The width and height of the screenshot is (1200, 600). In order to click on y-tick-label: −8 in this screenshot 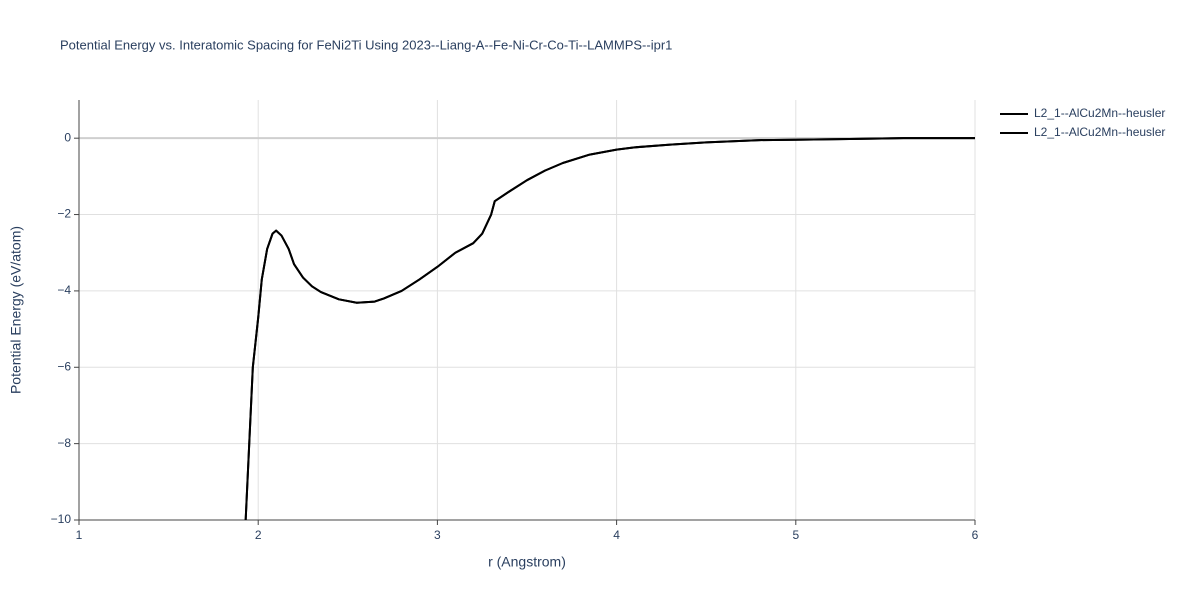, I will do `click(64, 443)`.